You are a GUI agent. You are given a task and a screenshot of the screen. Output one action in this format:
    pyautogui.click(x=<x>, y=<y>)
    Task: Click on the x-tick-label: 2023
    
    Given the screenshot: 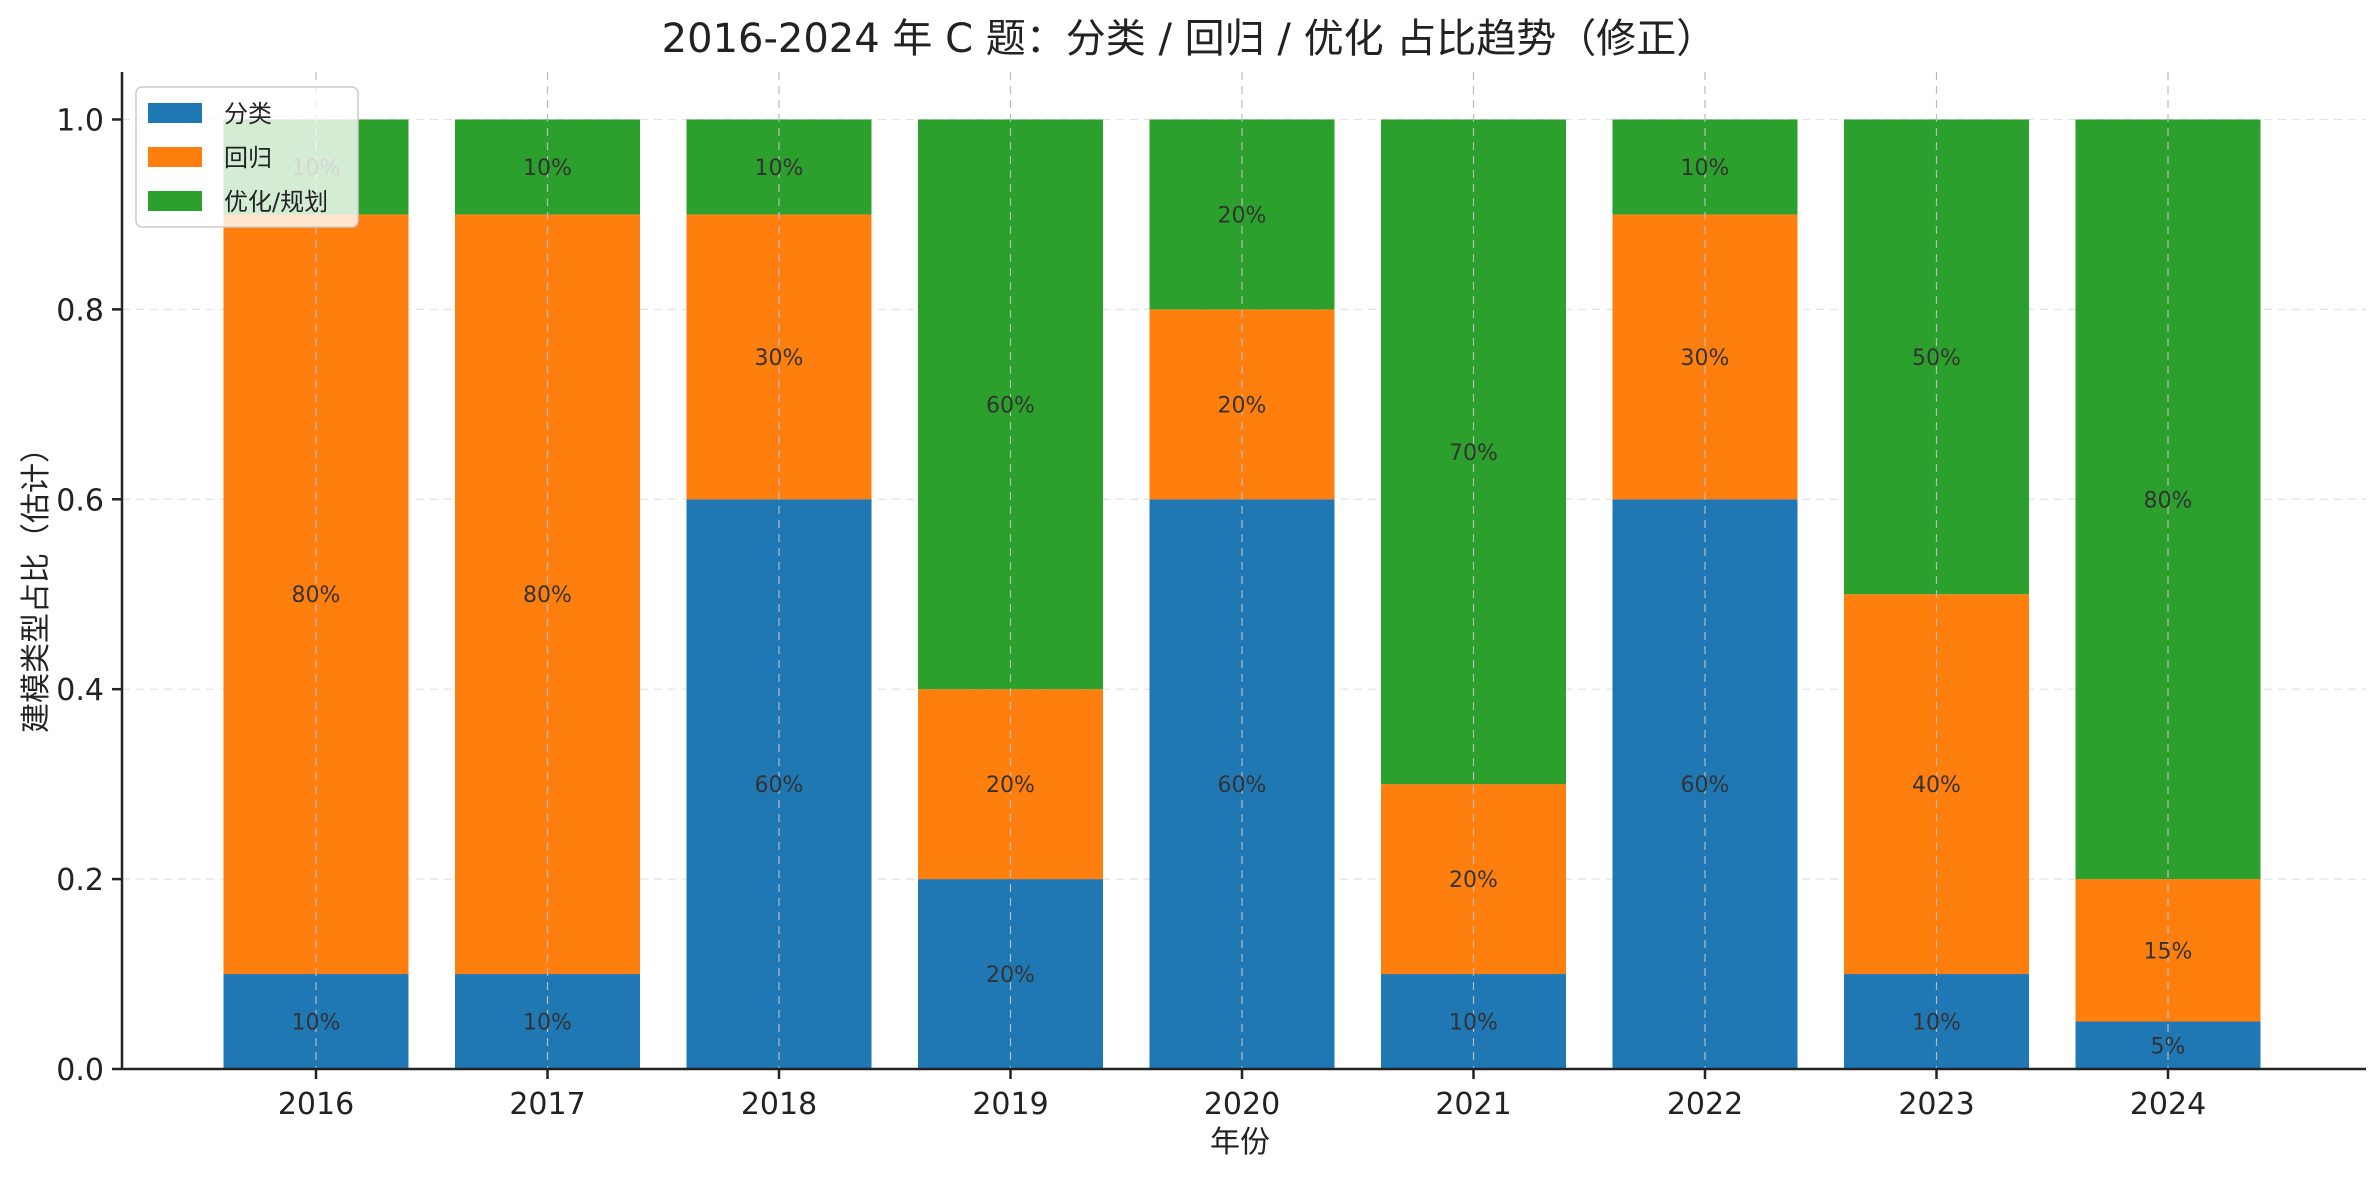 What is the action you would take?
    pyautogui.click(x=1936, y=1104)
    